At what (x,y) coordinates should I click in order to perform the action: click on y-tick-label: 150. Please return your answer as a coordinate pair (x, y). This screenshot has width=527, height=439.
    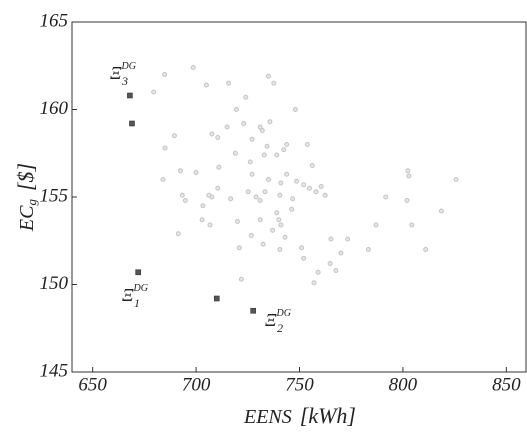
    Looking at the image, I should click on (54, 283).